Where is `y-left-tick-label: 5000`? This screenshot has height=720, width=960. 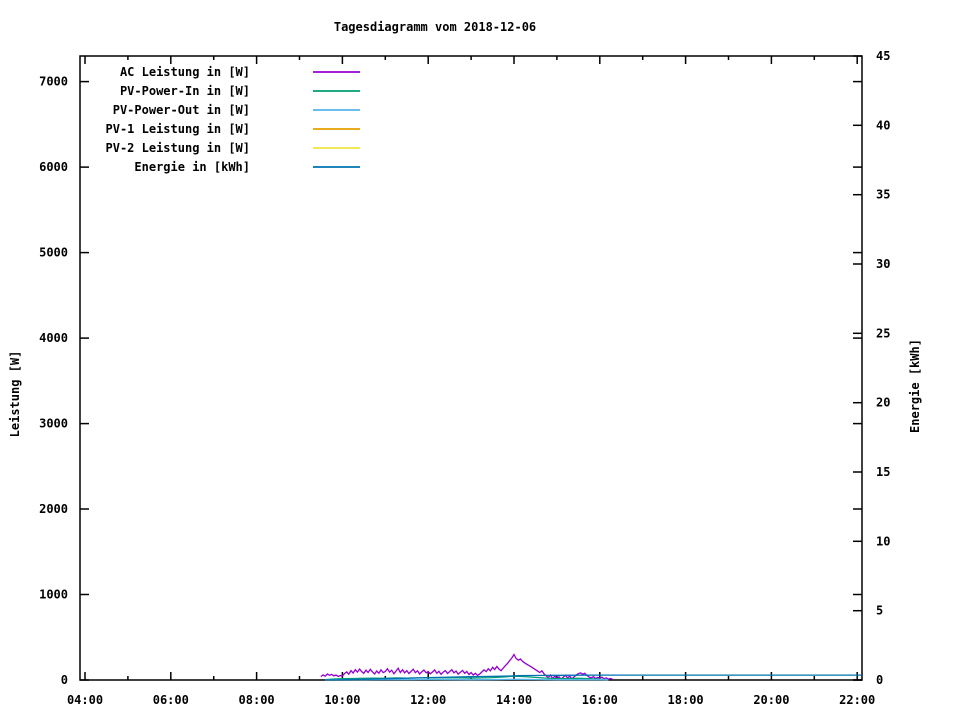
y-left-tick-label: 5000 is located at coordinates (53, 253).